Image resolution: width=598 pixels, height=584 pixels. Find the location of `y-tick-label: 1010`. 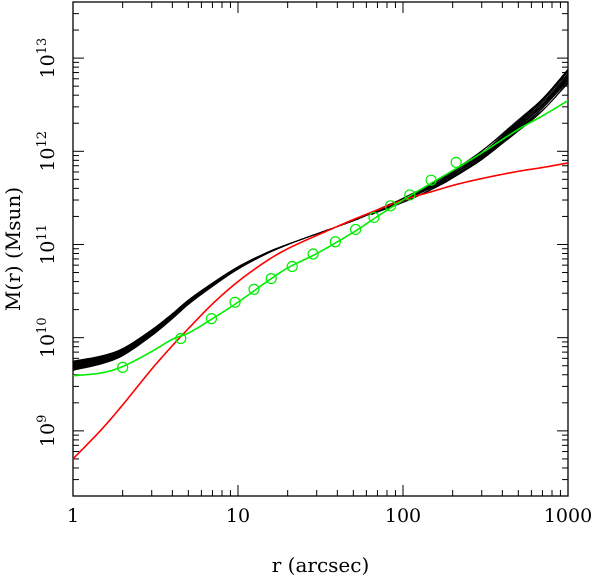

y-tick-label: 1010 is located at coordinates (47, 337).